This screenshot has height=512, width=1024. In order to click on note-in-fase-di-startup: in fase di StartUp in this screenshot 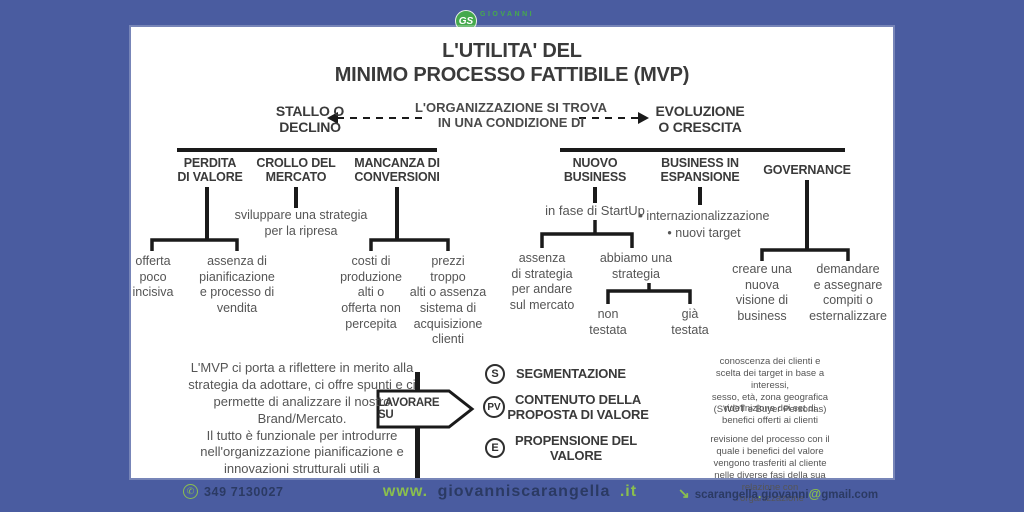, I will do `click(595, 210)`.